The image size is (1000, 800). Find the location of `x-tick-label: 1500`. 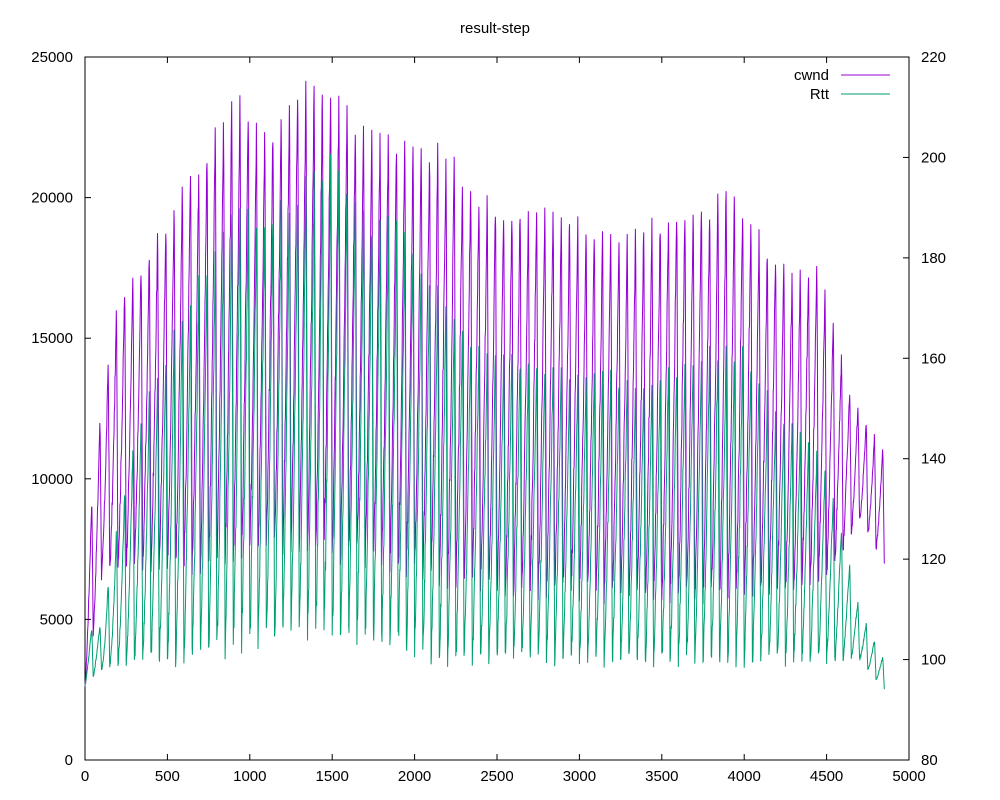

x-tick-label: 1500 is located at coordinates (332, 776).